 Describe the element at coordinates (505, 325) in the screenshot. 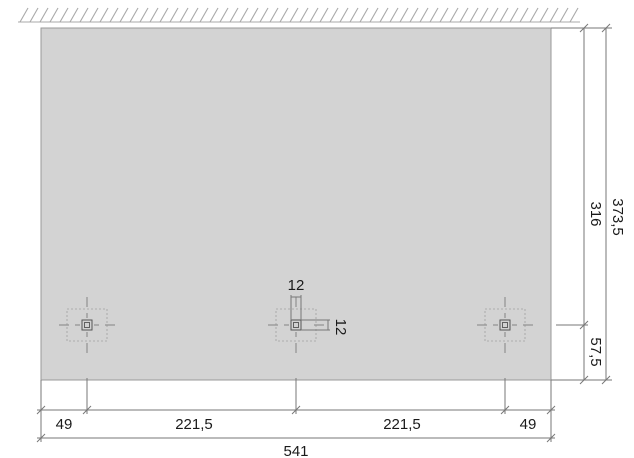

I see `anchor-right` at that location.